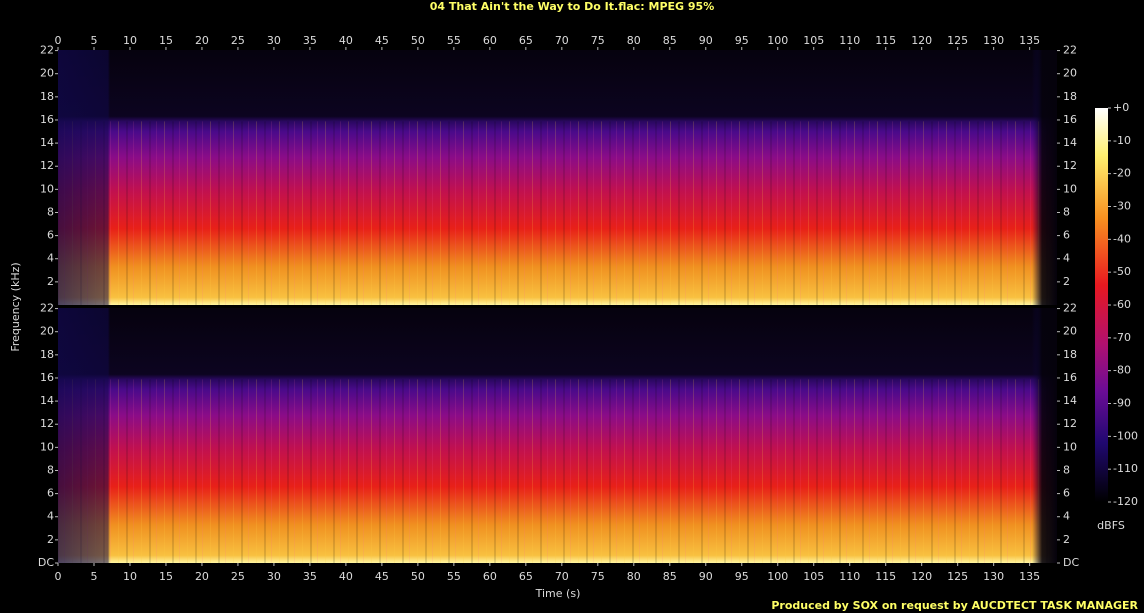 The width and height of the screenshot is (1144, 613). What do you see at coordinates (382, 40) in the screenshot?
I see `x-tick-label-top: 45` at bounding box center [382, 40].